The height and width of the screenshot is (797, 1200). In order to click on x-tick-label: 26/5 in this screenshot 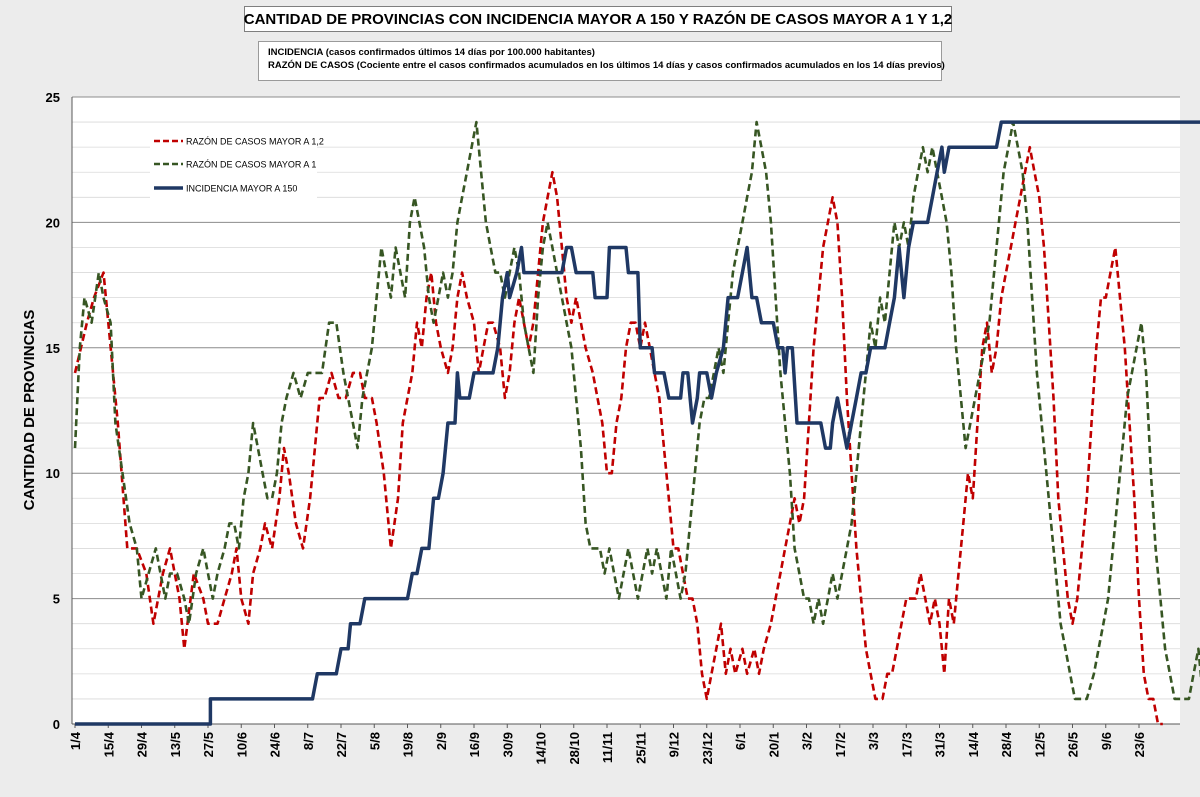, I will do `click(1073, 744)`.